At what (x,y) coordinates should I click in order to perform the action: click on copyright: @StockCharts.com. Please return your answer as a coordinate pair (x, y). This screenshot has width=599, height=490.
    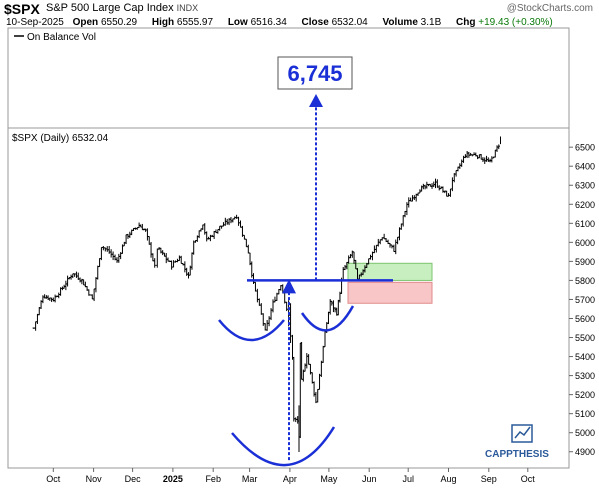
    Looking at the image, I should click on (550, 8).